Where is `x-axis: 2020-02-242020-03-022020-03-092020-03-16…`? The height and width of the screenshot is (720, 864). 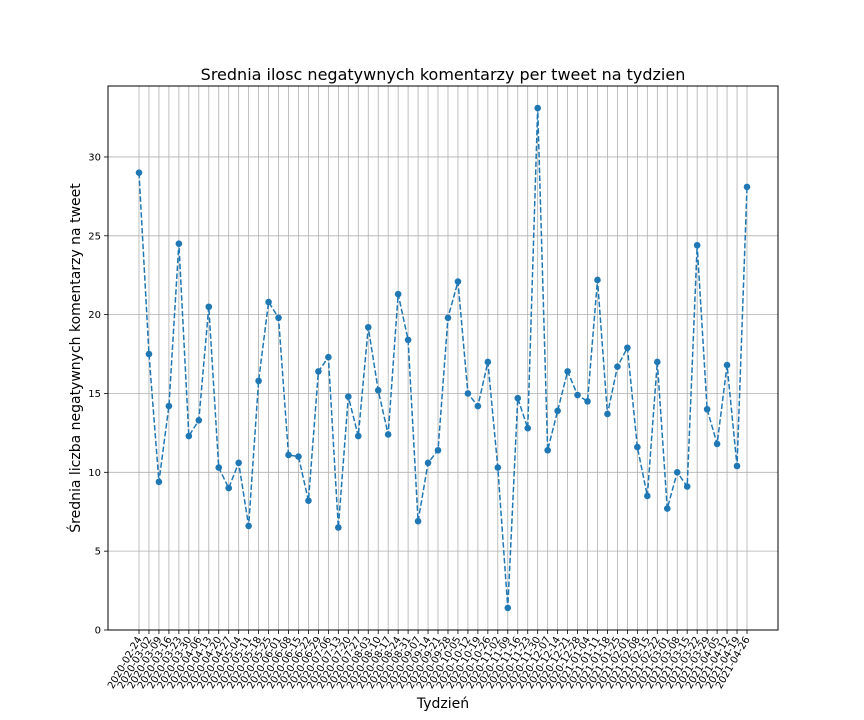 x-axis: 2020-02-242020-03-022020-03-092020-03-16… is located at coordinates (429, 660).